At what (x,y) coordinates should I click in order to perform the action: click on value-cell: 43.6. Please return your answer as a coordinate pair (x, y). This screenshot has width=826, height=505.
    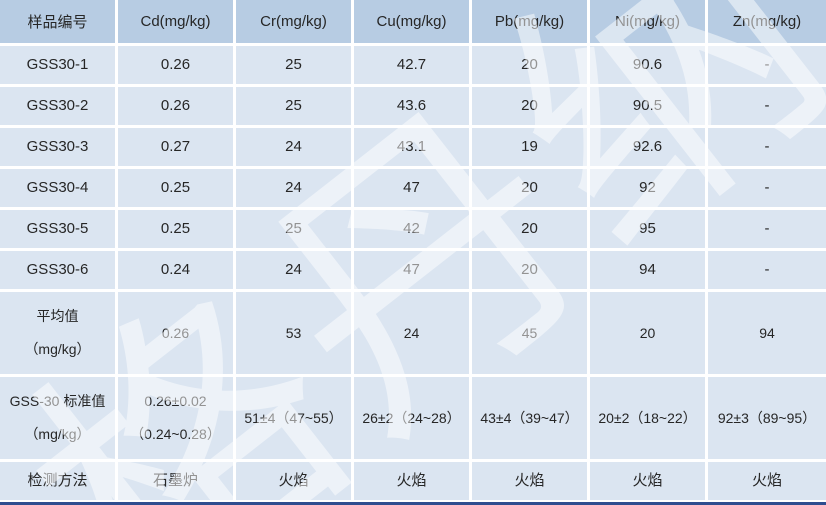
    Looking at the image, I should click on (413, 107).